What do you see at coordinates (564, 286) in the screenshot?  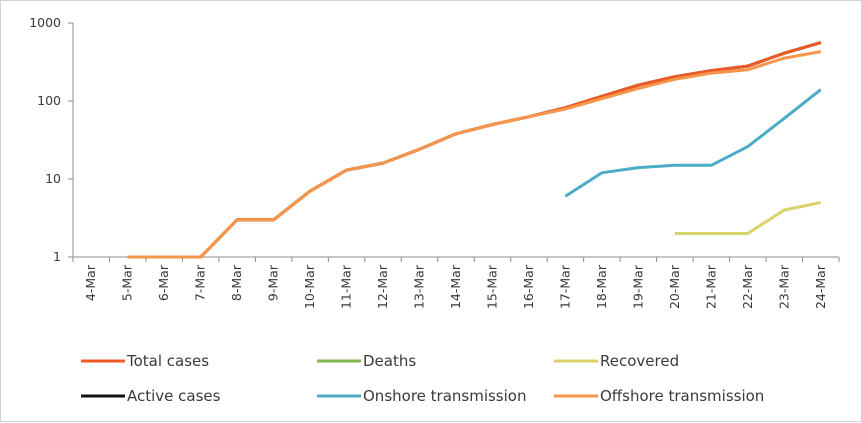 I see `x-tick-label: 17-Mar` at bounding box center [564, 286].